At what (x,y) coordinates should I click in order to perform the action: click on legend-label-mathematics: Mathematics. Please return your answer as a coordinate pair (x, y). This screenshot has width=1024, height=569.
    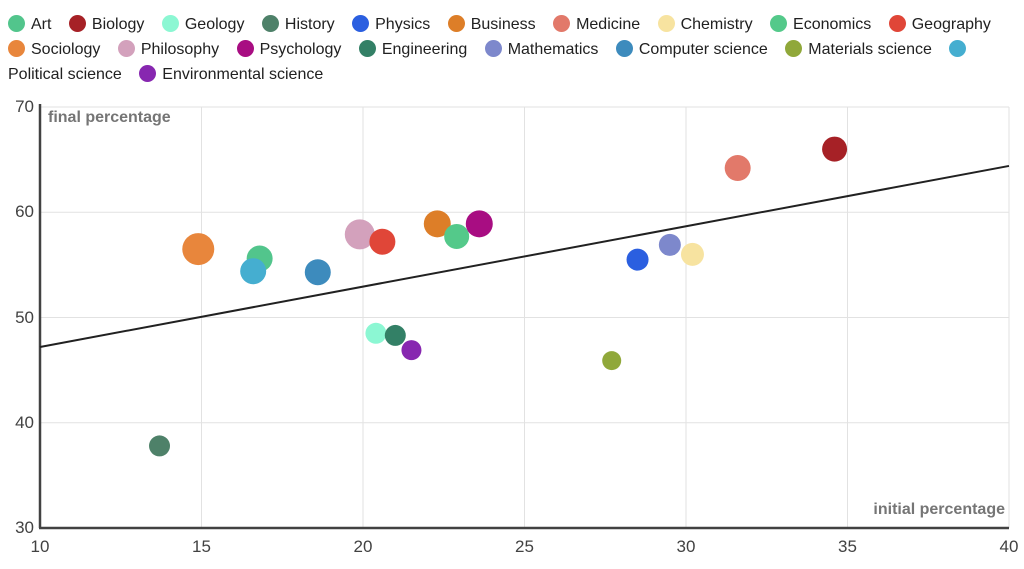
    Looking at the image, I should click on (553, 49).